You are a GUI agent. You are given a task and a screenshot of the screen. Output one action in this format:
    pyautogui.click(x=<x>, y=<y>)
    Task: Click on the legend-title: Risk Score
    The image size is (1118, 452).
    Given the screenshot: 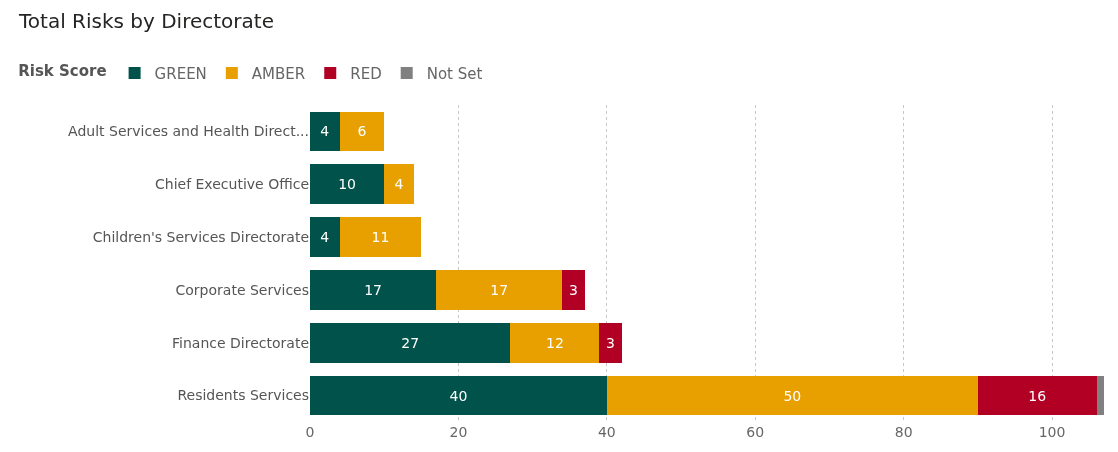 What is the action you would take?
    pyautogui.click(x=62, y=71)
    